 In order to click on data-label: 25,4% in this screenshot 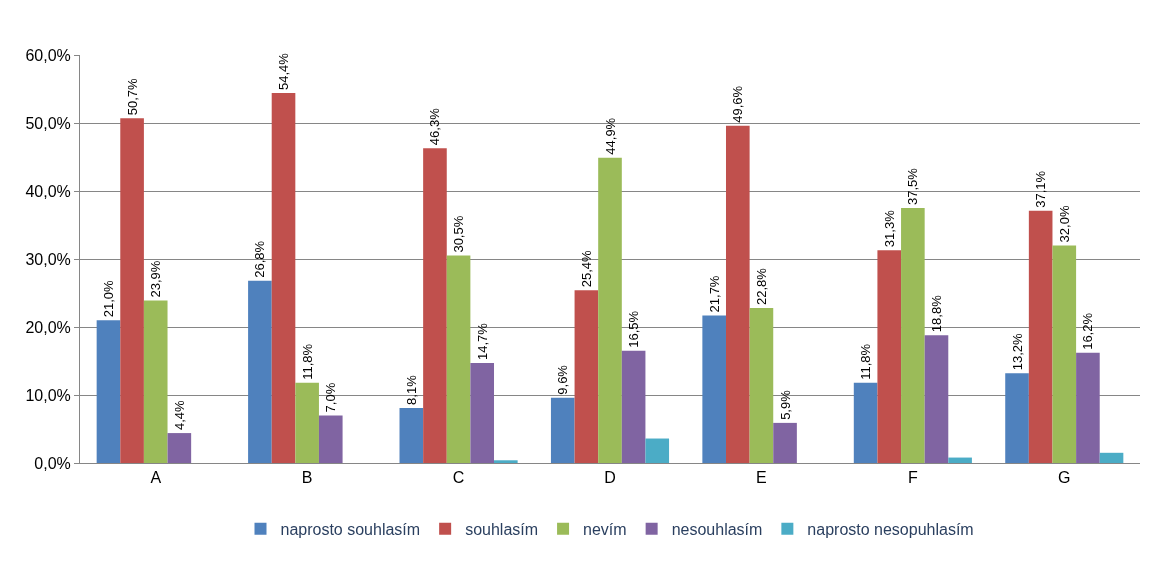, I will do `click(586, 268)`.